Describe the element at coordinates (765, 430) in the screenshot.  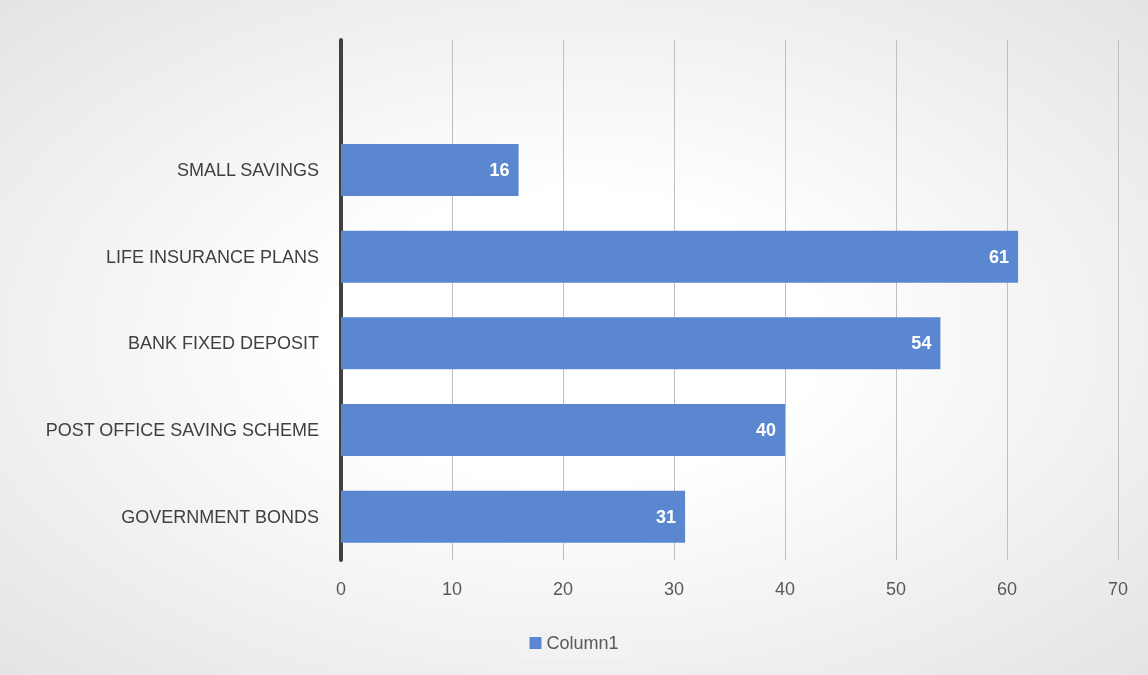
I see `data-label: 40` at that location.